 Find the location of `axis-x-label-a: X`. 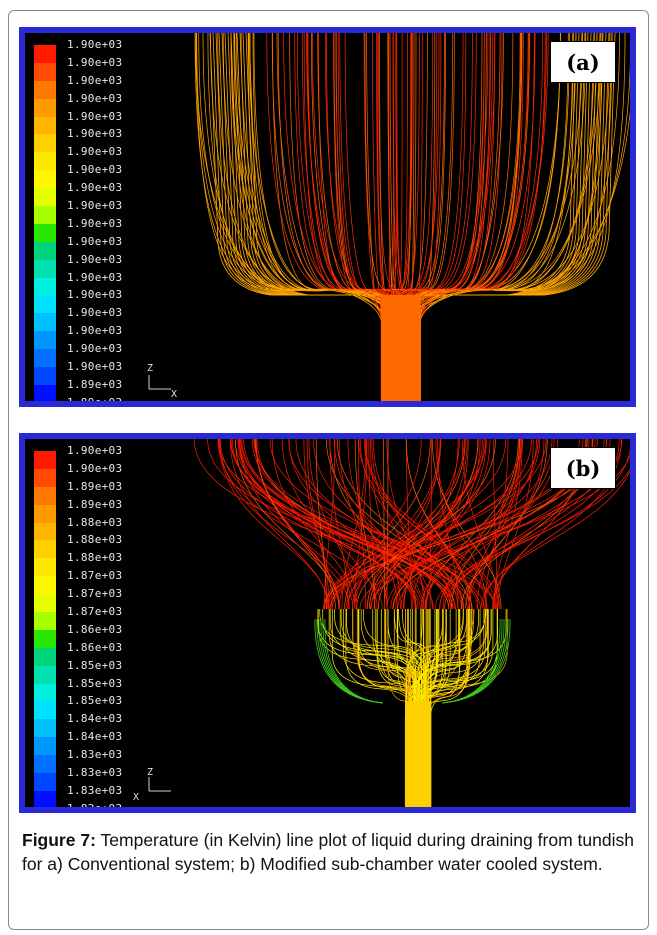

axis-x-label-a: X is located at coordinates (174, 394).